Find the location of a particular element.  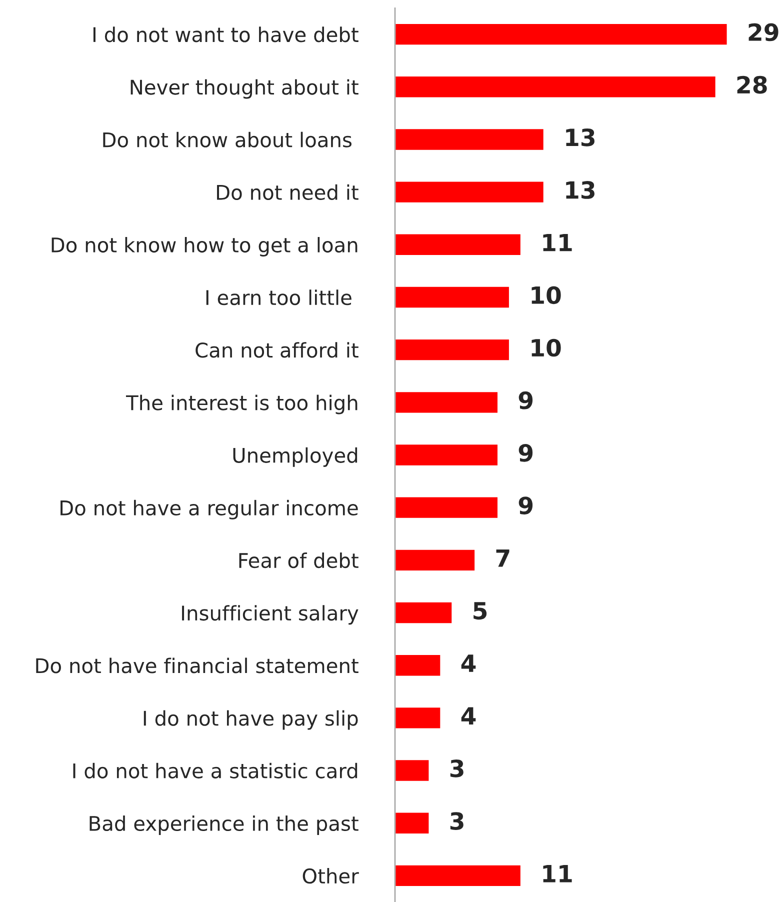

y-tick-label: Do not know about loans is located at coordinates (227, 140).